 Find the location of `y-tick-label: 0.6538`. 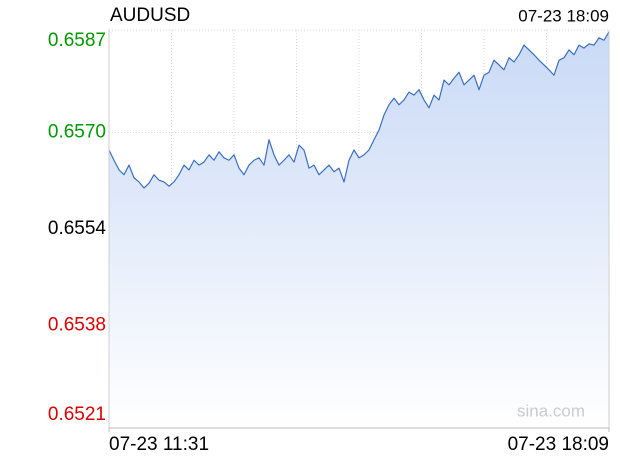

y-tick-label: 0.6538 is located at coordinates (77, 325).